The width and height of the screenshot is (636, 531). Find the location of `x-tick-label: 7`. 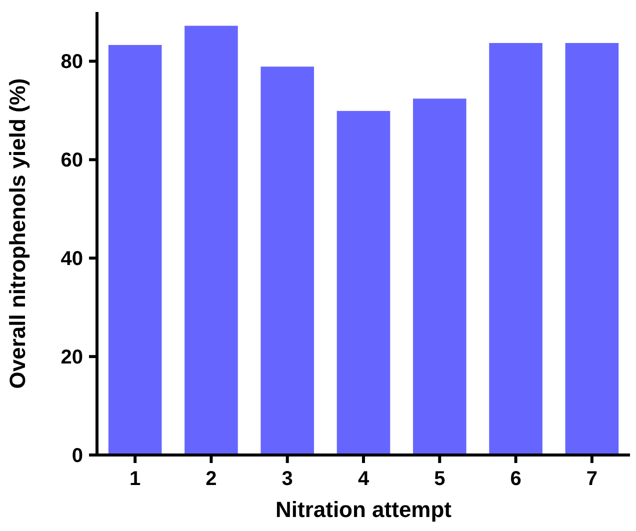

x-tick-label: 7 is located at coordinates (592, 479).